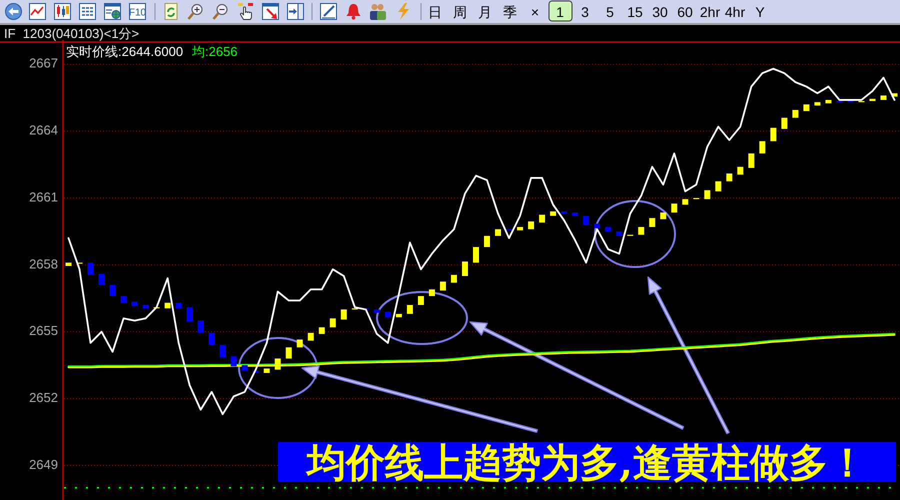 The width and height of the screenshot is (900, 500). I want to click on y-tick-label: 2661, so click(43, 196).